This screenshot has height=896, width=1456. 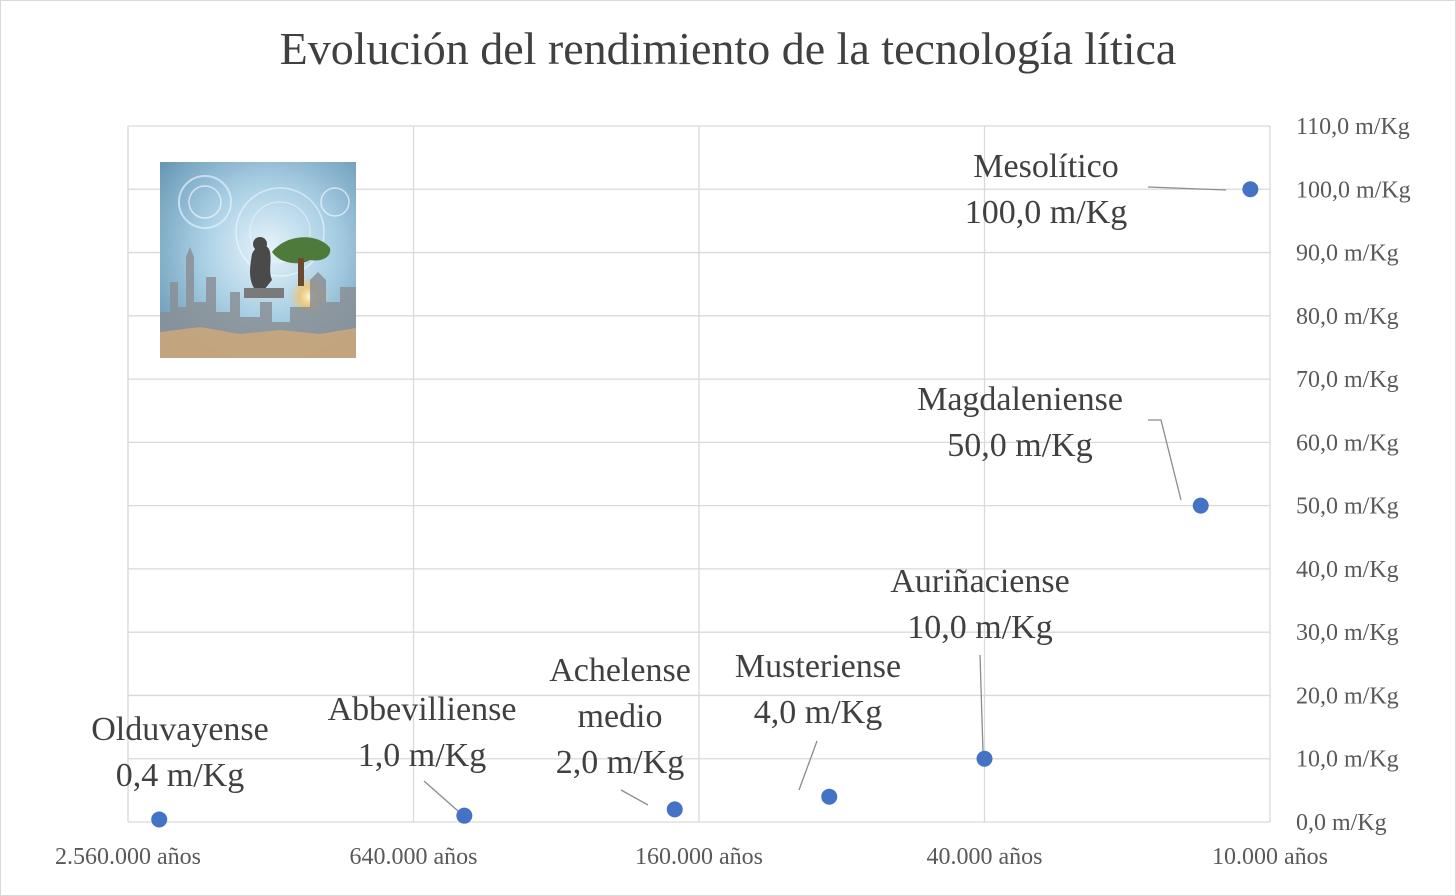 What do you see at coordinates (620, 762) in the screenshot?
I see `data-label-line: 2,0 m/Kg` at bounding box center [620, 762].